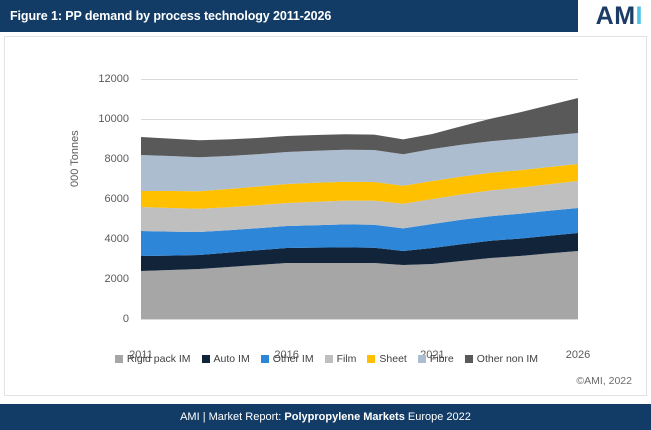  Describe the element at coordinates (116, 199) in the screenshot. I see `y-tick-label: 6000` at that location.